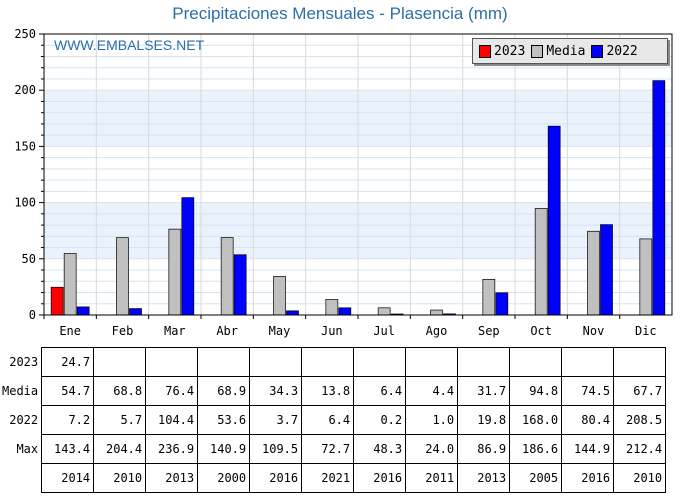  Describe the element at coordinates (640, 391) in the screenshot. I see `table-cell: 67.7` at that location.